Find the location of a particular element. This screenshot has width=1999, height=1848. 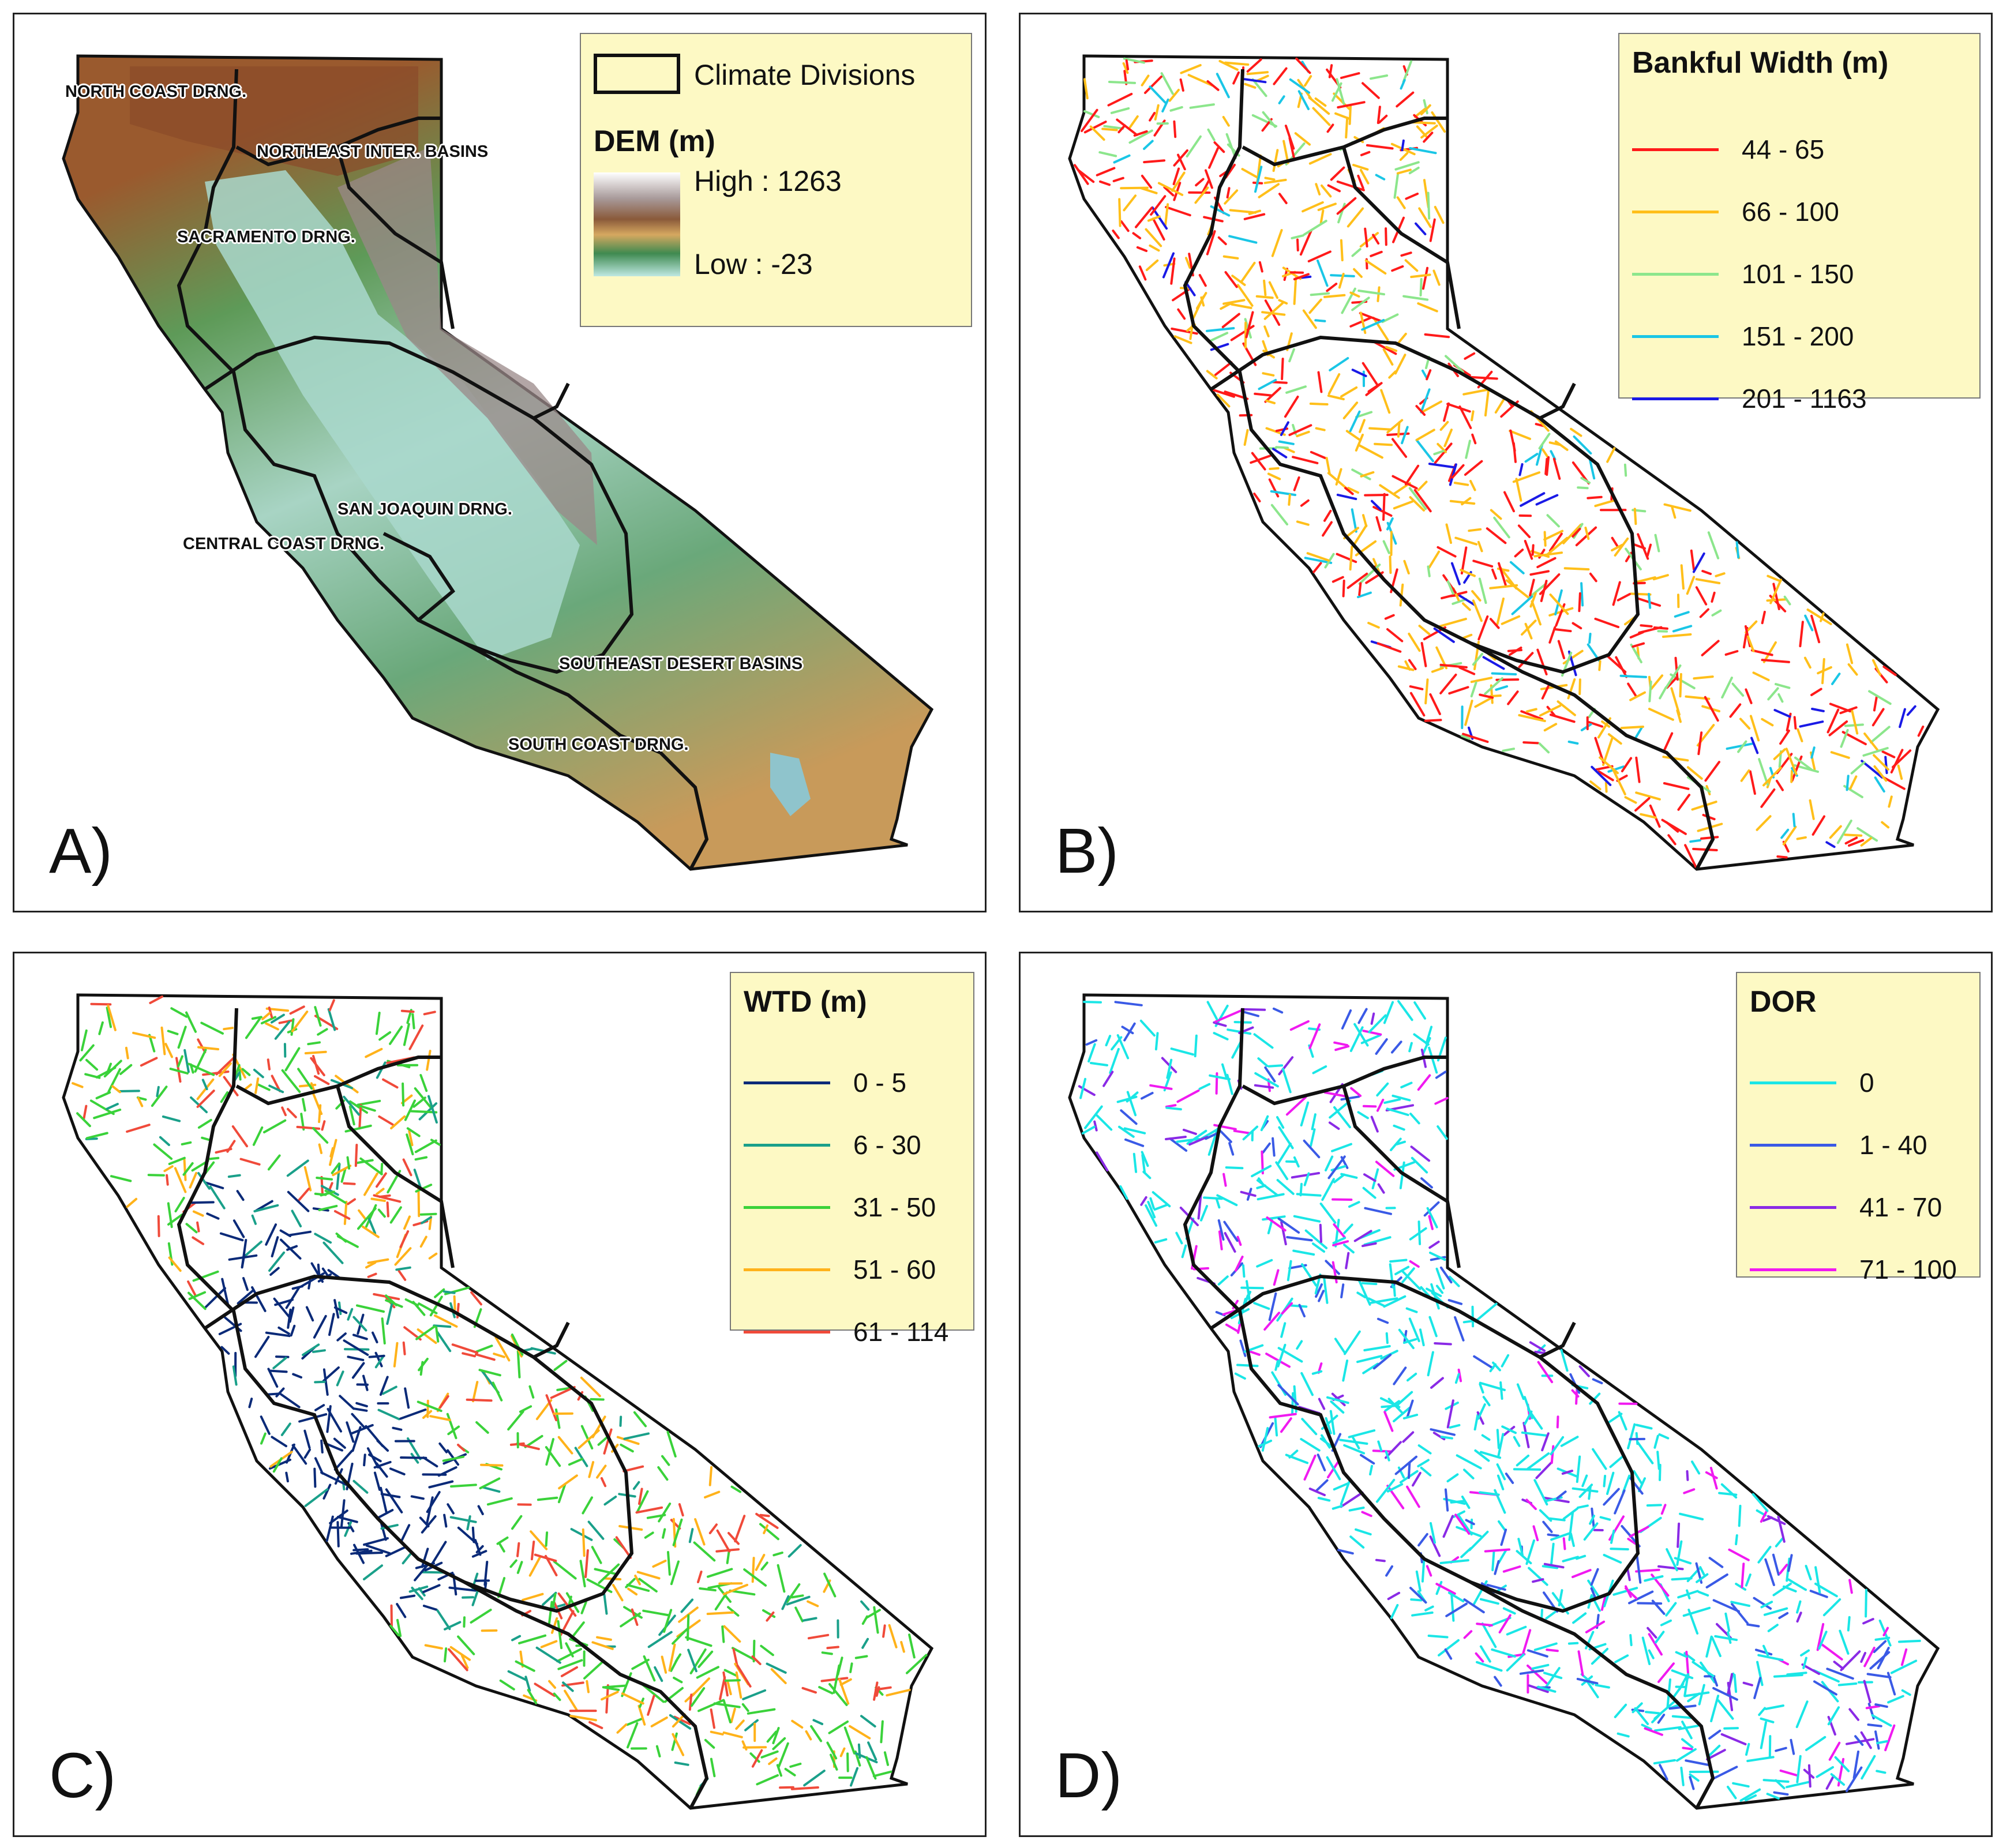

legend-row: 31 - 50 is located at coordinates (840, 1207).